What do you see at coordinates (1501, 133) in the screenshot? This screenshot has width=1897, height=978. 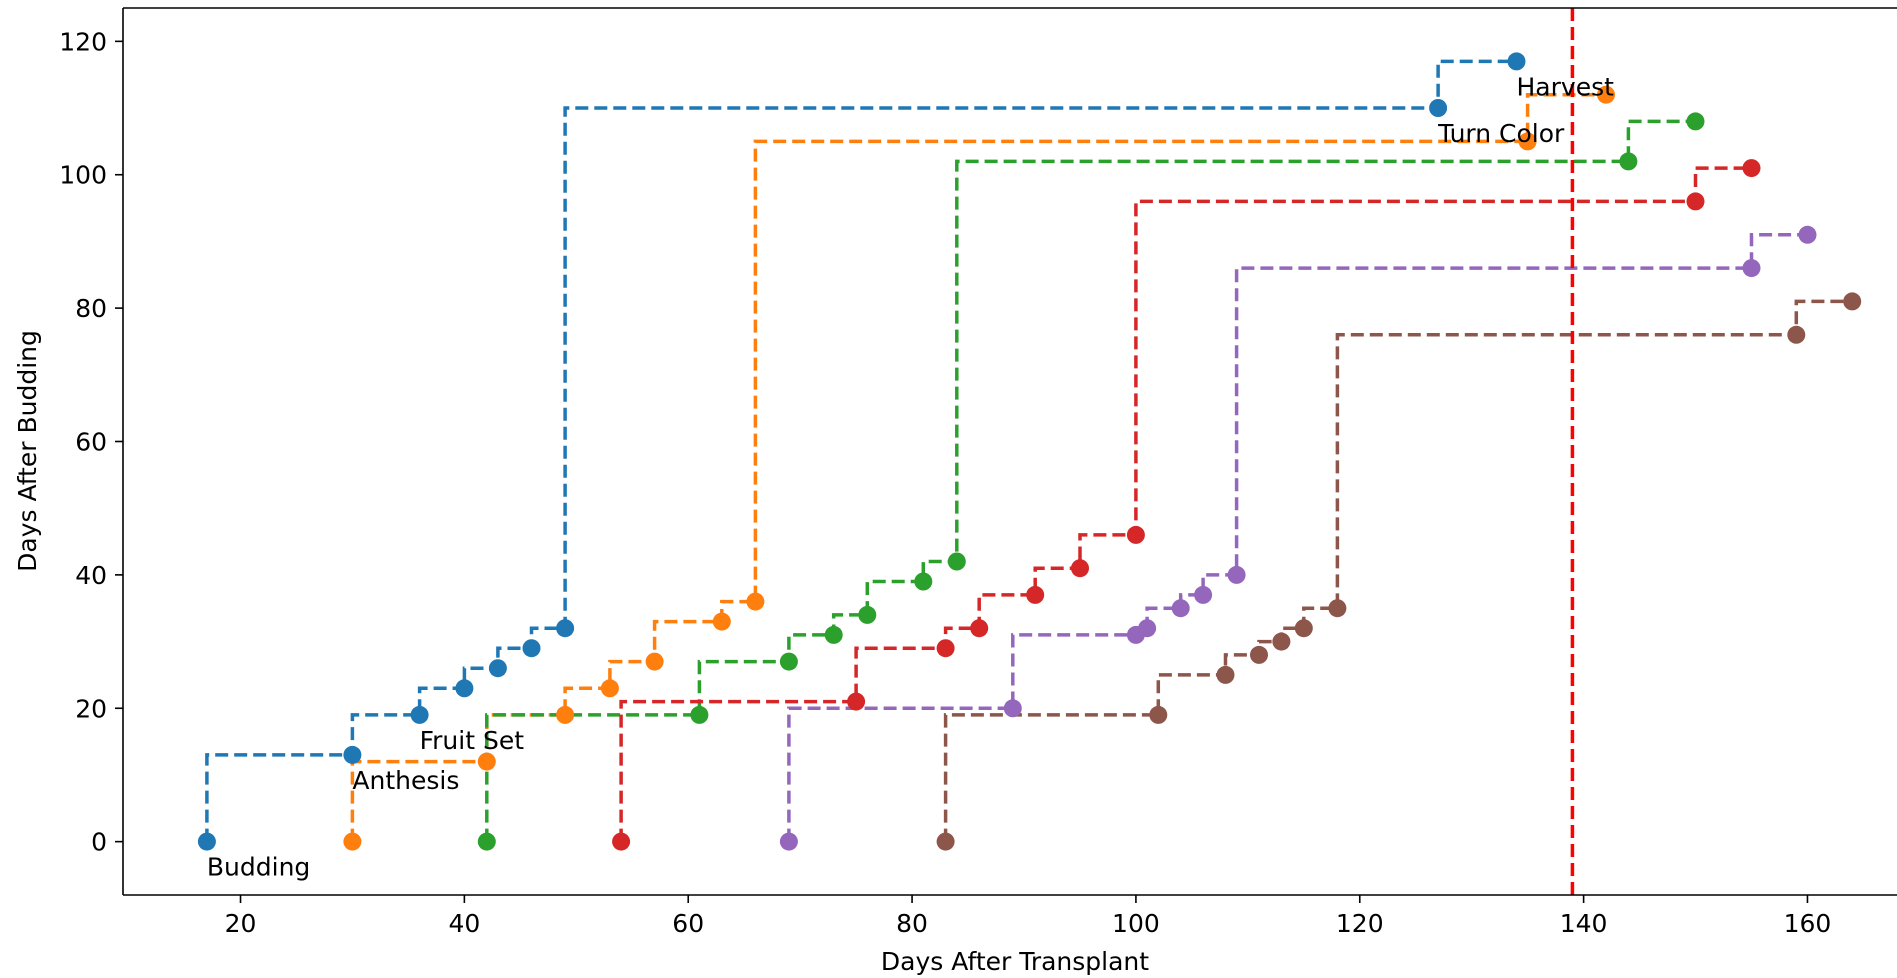 I see `annotation-4: Turn Color` at bounding box center [1501, 133].